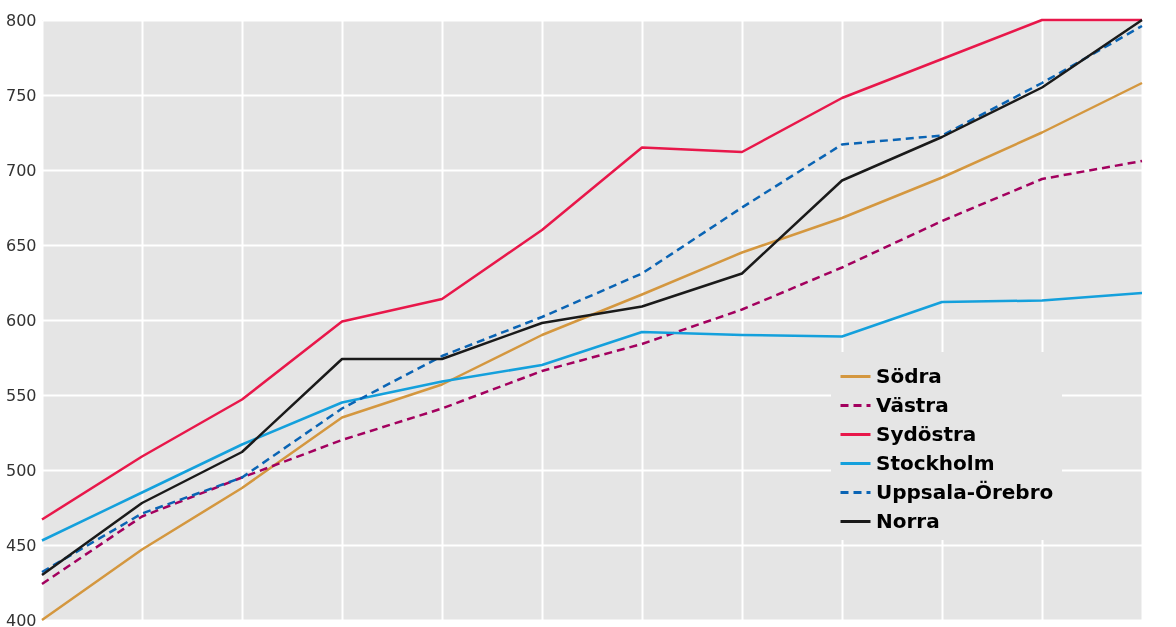 This screenshot has width=1176, height=627. Describe the element at coordinates (965, 491) in the screenshot. I see `legend-label: Uppsala-Örebro` at that location.